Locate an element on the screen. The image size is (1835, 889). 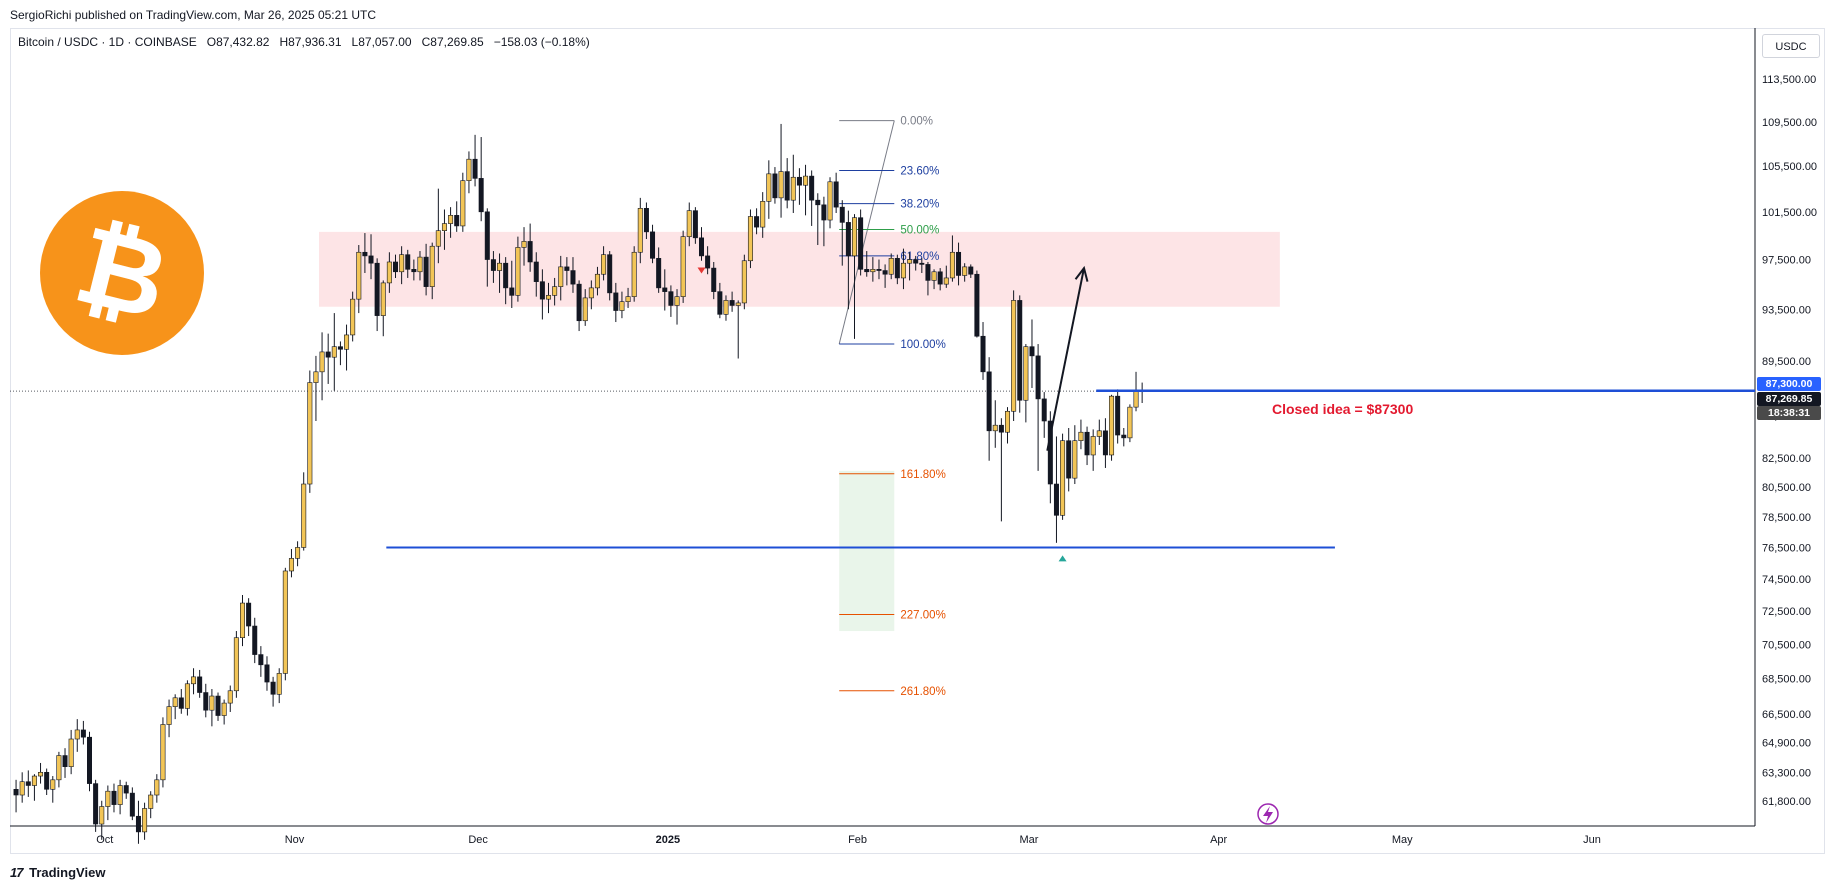
countdown-tag: 18:38:31 is located at coordinates (1789, 413).